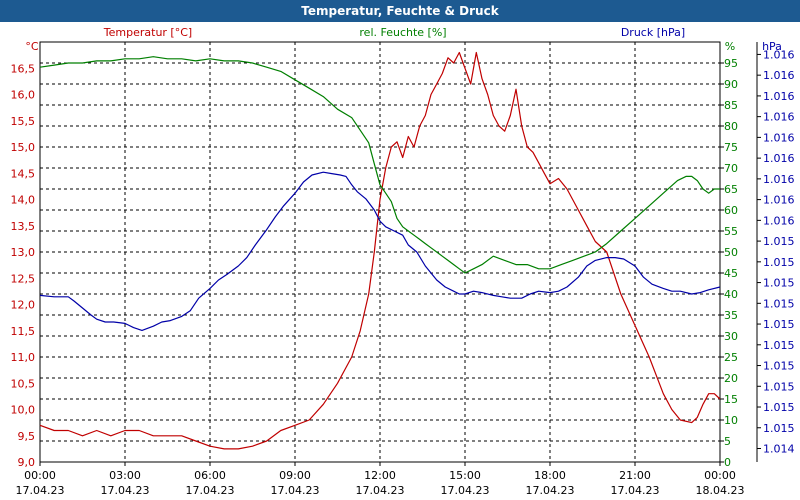 Image resolution: width=800 pixels, height=500 pixels. What do you see at coordinates (653, 32) in the screenshot?
I see `legend-pressure: Druck [hPa]` at bounding box center [653, 32].